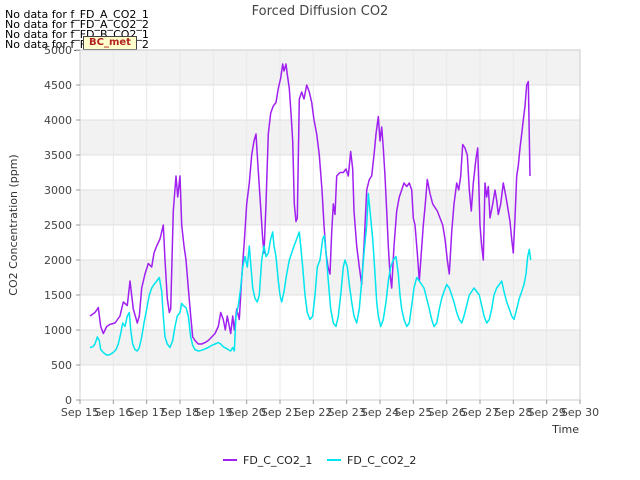 This screenshot has width=640, height=480. I want to click on no-data-message: No data for f_FD_B_CO2_2, so click(77, 44).